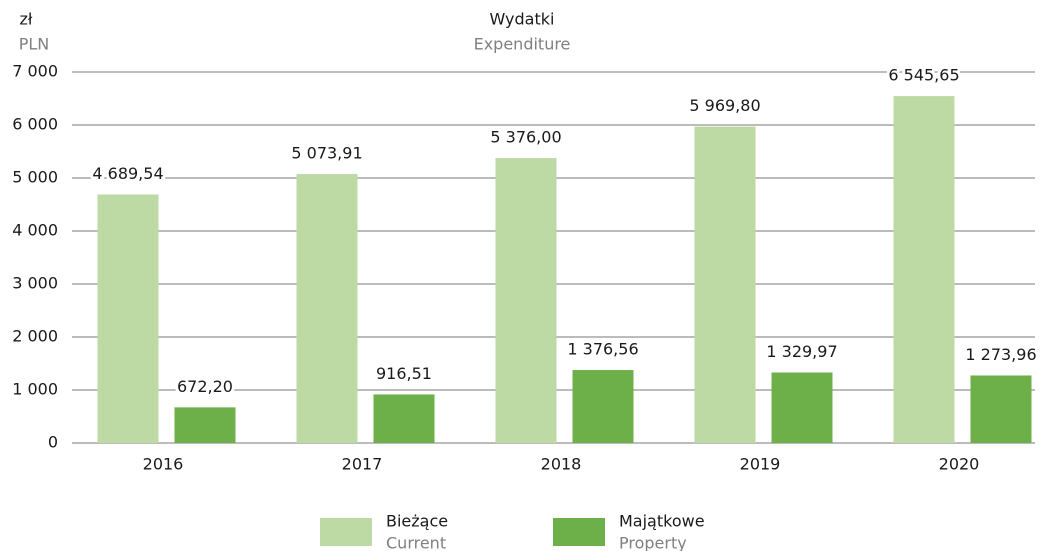  What do you see at coordinates (35, 336) in the screenshot?
I see `y-tick-label: 2 000` at bounding box center [35, 336].